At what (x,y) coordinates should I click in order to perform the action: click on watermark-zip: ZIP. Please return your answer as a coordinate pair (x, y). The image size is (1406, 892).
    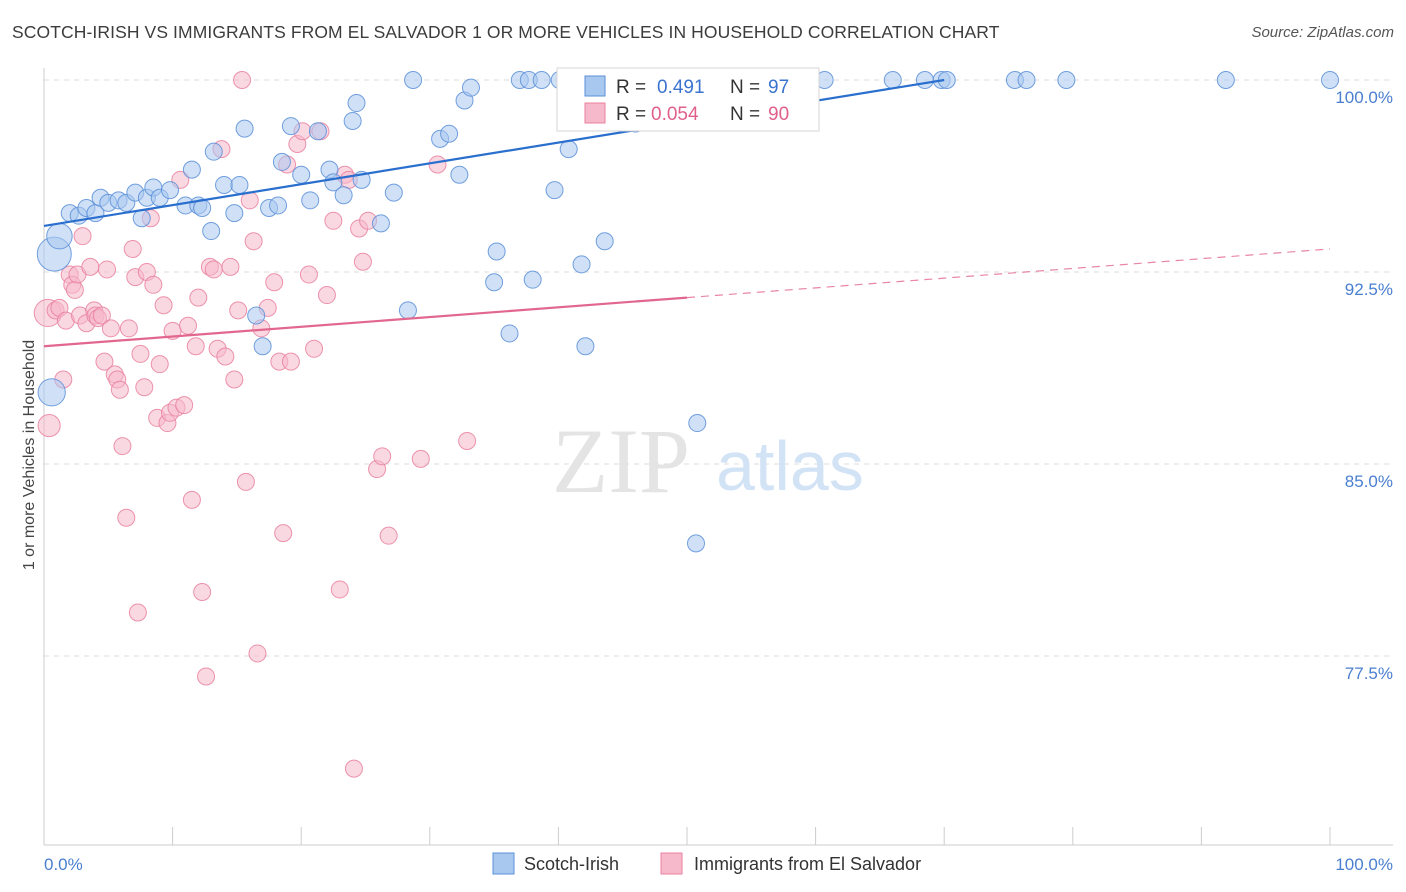
    Looking at the image, I should click on (621, 461).